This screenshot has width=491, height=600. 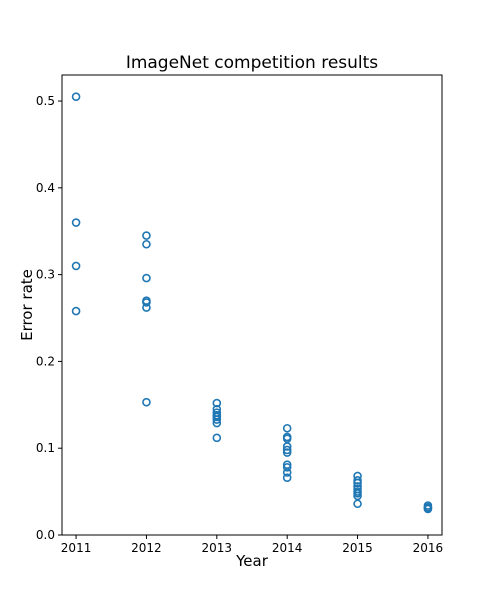 I want to click on y-tick-label: 0.0, so click(x=45, y=535).